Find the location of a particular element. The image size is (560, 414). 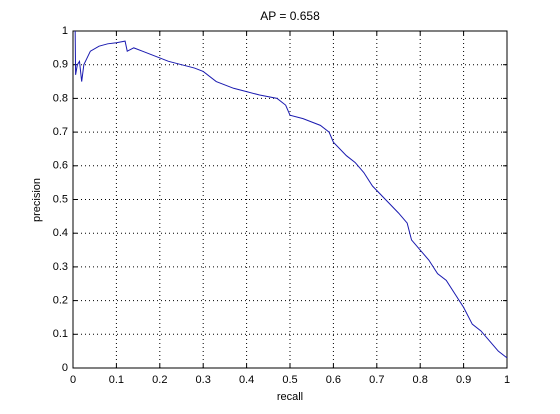

y-tick-label: 0.1 is located at coordinates (60, 334).